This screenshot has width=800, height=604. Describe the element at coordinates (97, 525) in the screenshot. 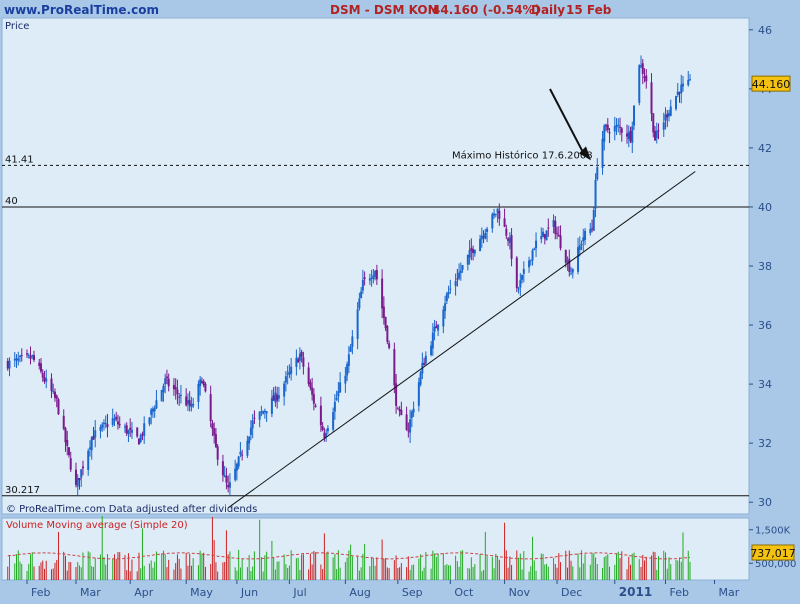

I see `volume-title: Volume Moving average (Simple 20)` at that location.